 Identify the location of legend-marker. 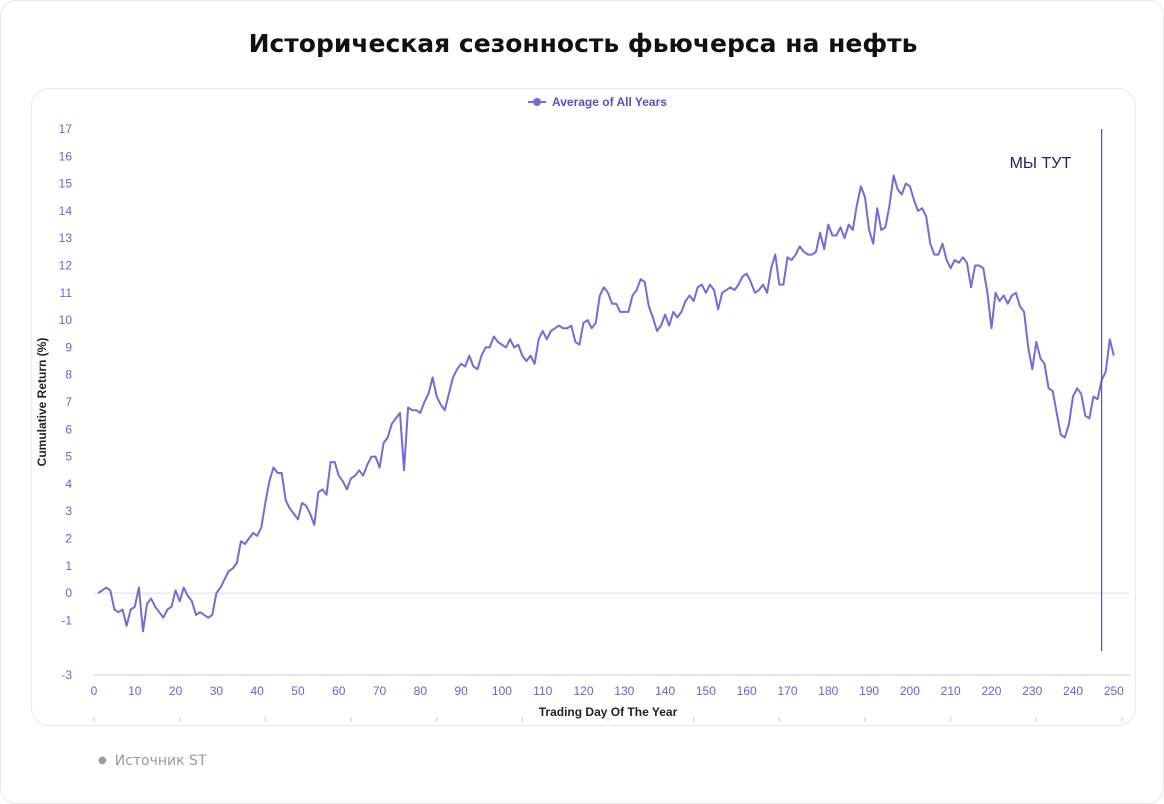
(537, 102).